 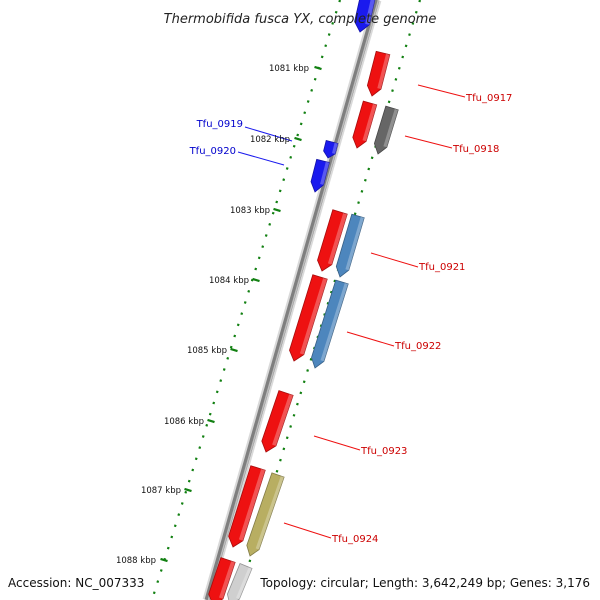 What do you see at coordinates (289, 69) in the screenshot?
I see `scale-label-1081: 1081 kbp` at bounding box center [289, 69].